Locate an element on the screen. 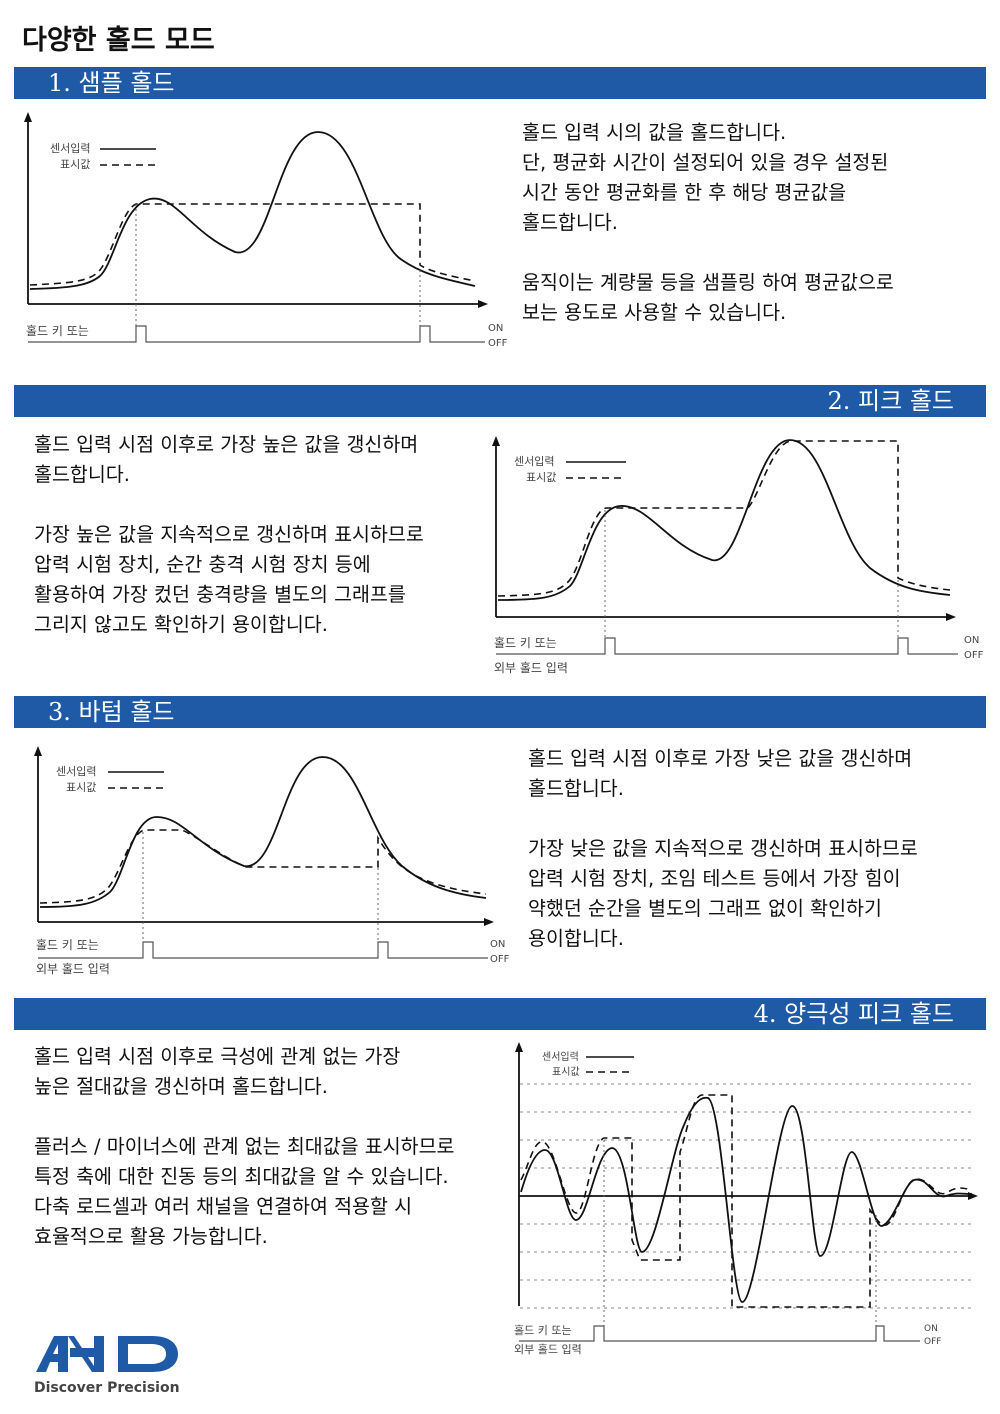 This screenshot has width=1000, height=1414. desc-line: 압력 시험 장치, 순간 충격 시험 장치 등에 is located at coordinates (202, 564).